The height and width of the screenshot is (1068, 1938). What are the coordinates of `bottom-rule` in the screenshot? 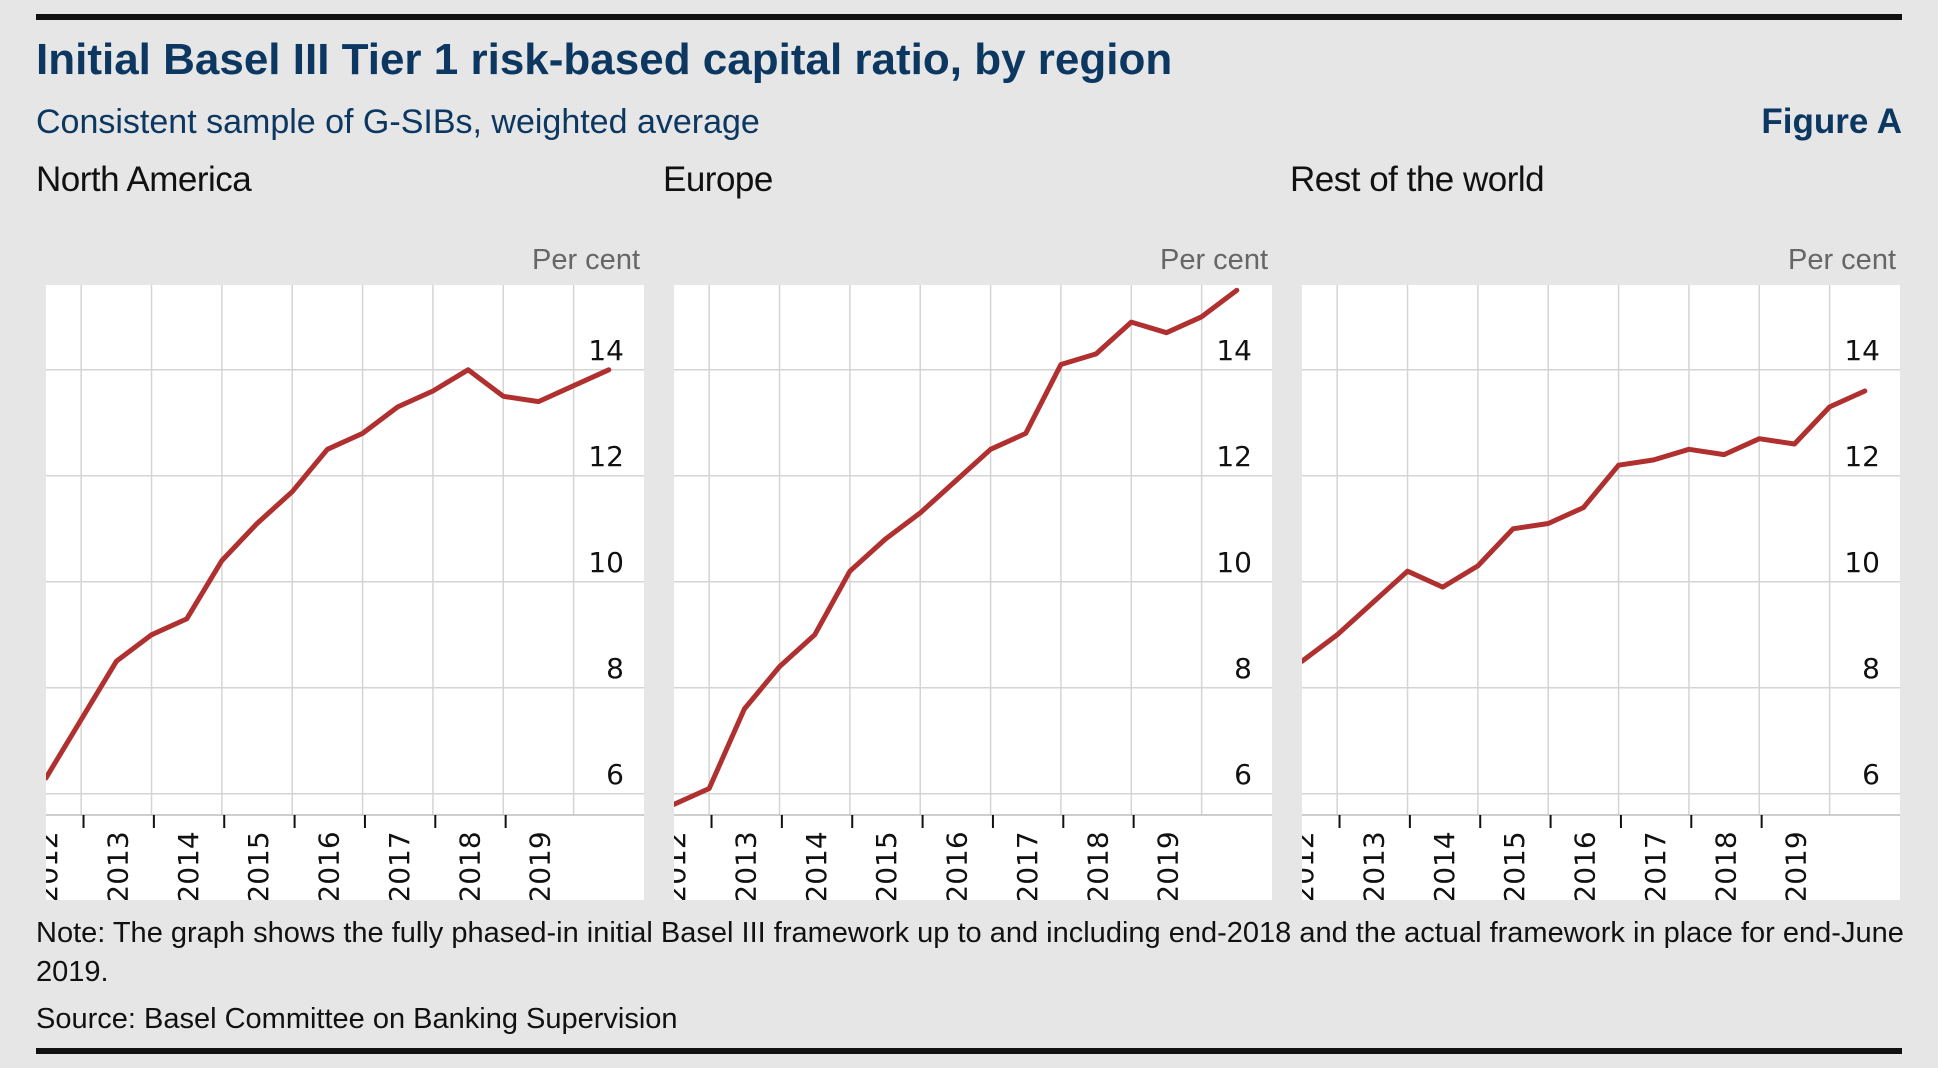 It's located at (969, 1051).